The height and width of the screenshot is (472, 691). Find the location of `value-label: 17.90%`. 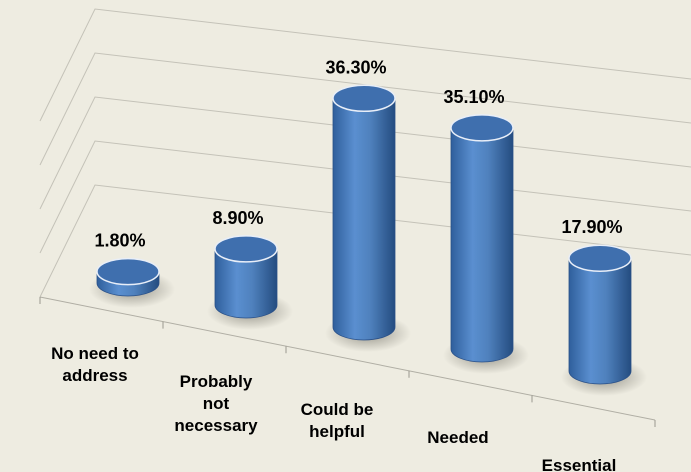

value-label: 17.90% is located at coordinates (591, 227).